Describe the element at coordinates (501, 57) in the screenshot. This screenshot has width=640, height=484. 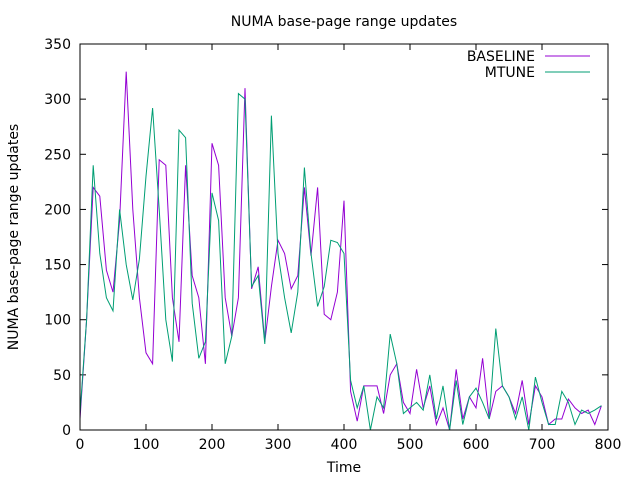
I see `legend-label: BASELINE` at that location.